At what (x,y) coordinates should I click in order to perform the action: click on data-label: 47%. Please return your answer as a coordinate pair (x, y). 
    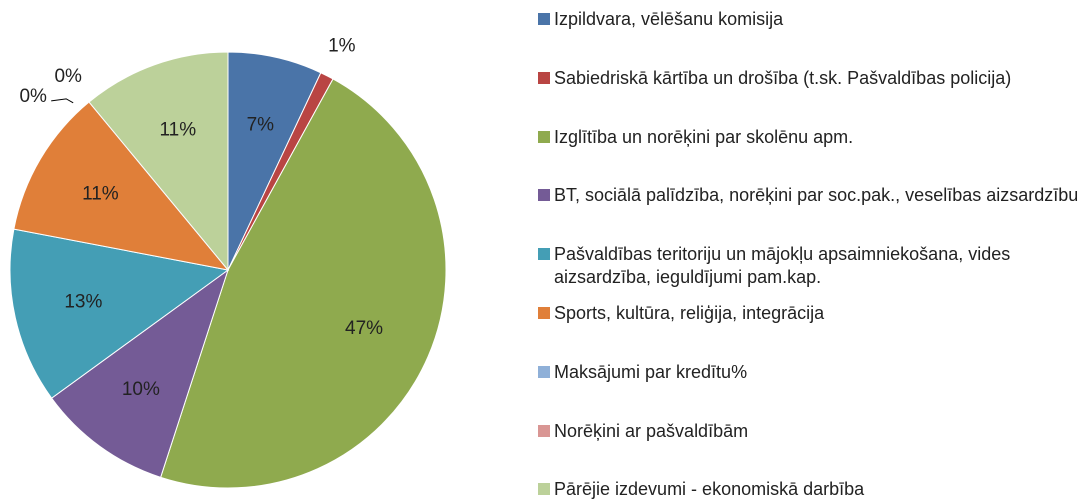
    Looking at the image, I should click on (364, 328).